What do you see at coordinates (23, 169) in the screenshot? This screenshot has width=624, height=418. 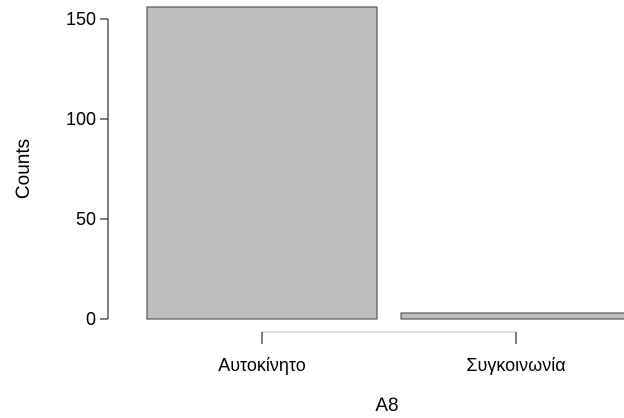 I see `y-axis-title: Counts` at bounding box center [23, 169].